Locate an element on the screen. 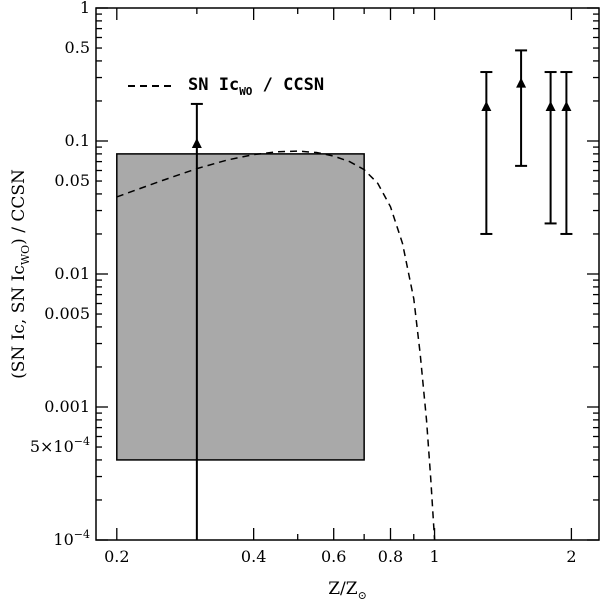  legend: SN IcWO / CCSN is located at coordinates (226, 86).